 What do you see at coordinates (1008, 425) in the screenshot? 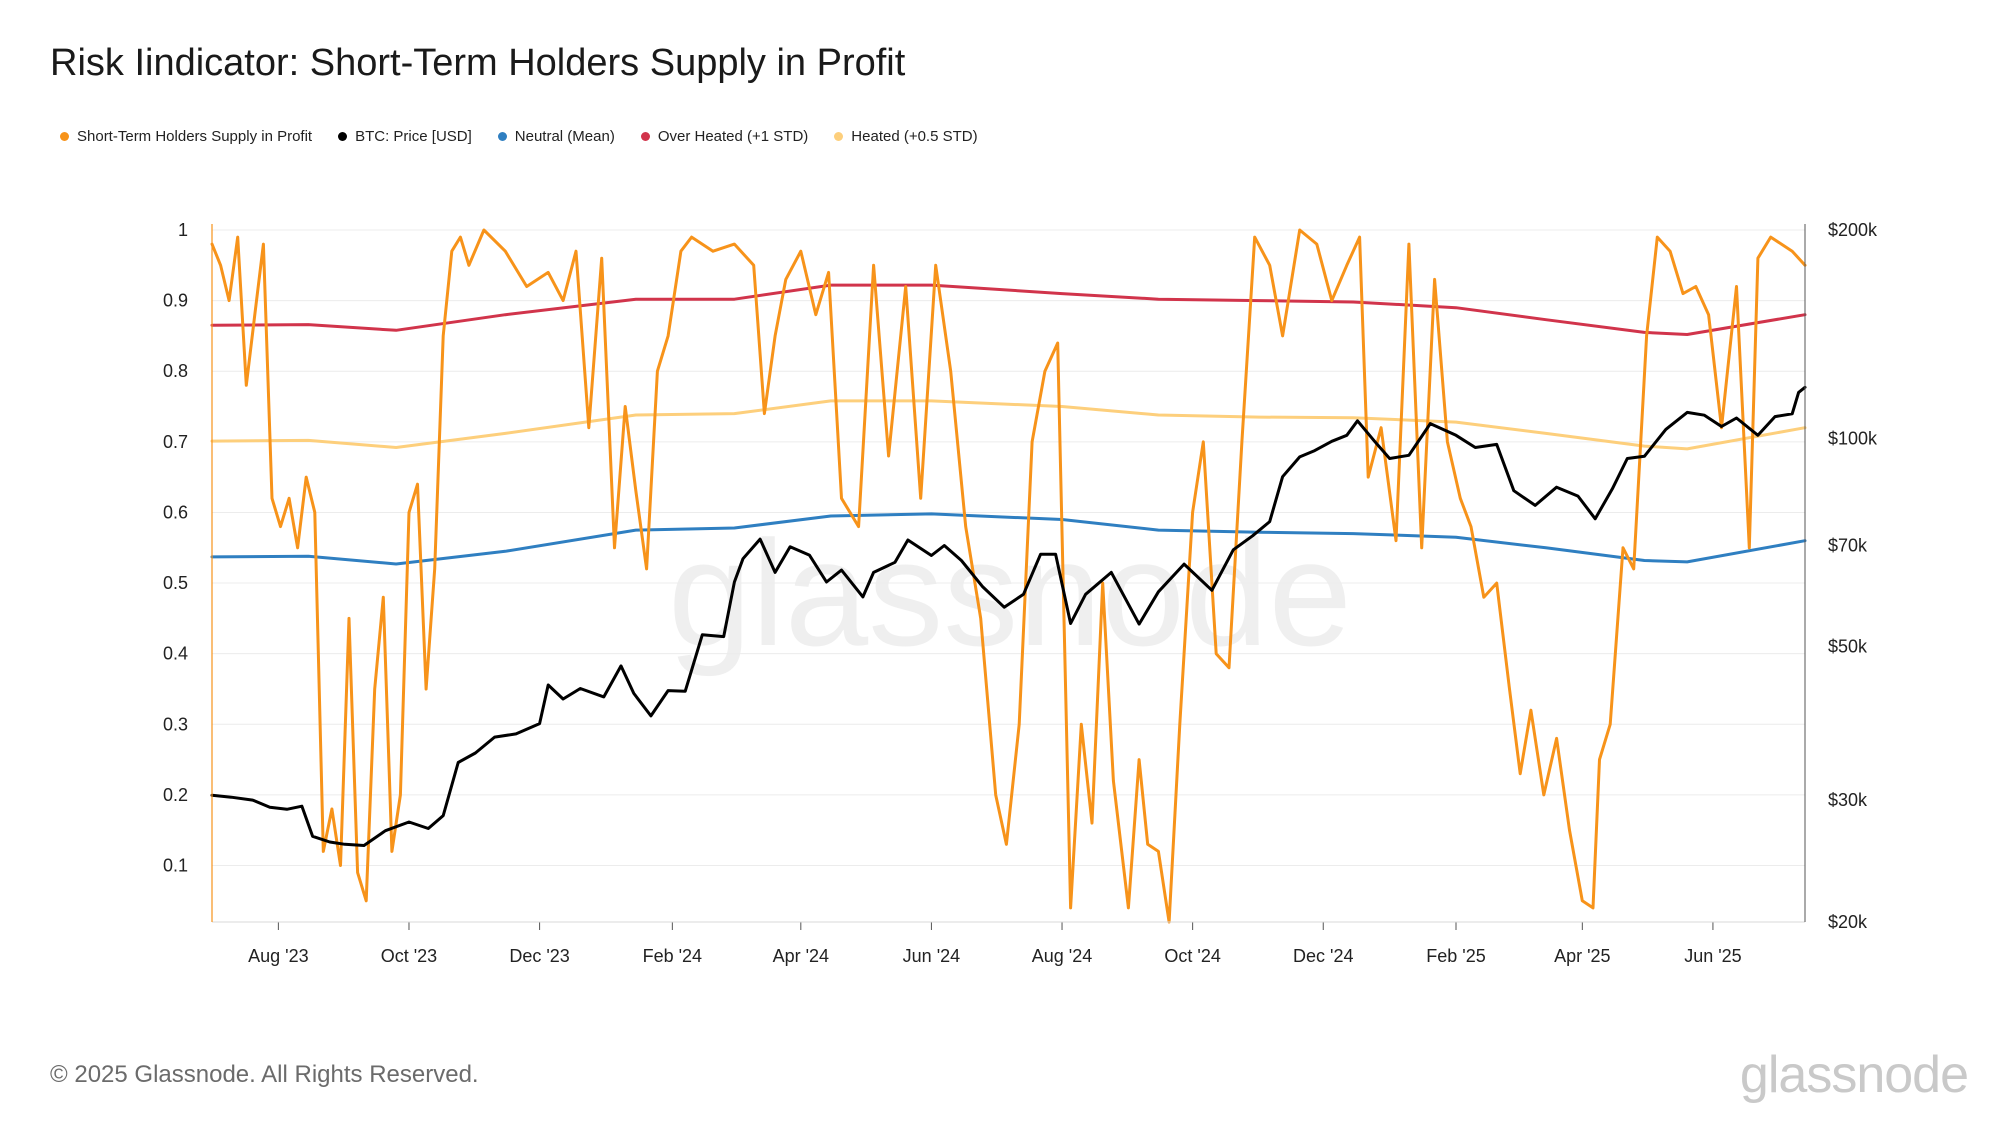
I see `series-line-heated-0-5-std` at bounding box center [1008, 425].